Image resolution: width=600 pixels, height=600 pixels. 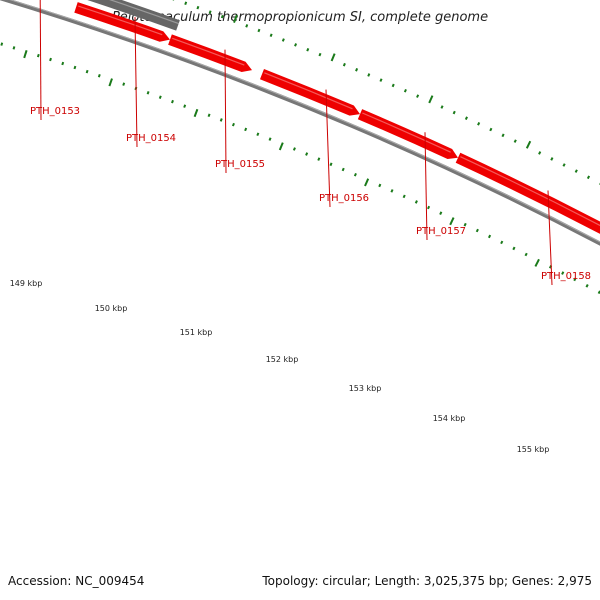 What do you see at coordinates (344, 198) in the screenshot?
I see `gene-label: PTH_0156` at bounding box center [344, 198].